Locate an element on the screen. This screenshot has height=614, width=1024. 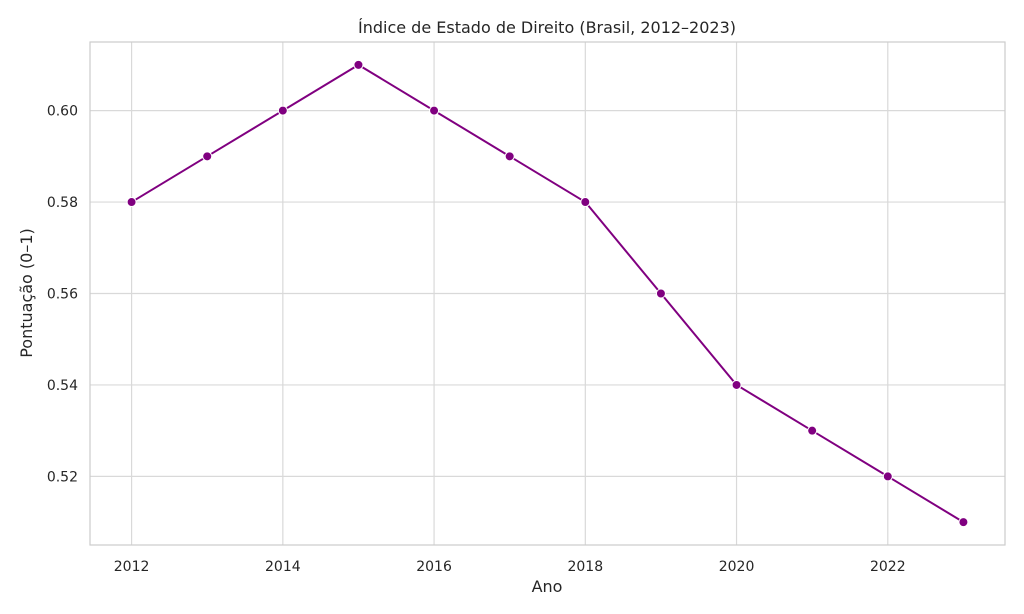
y-axis-label: Pontuação (0–1) is located at coordinates (26, 293).